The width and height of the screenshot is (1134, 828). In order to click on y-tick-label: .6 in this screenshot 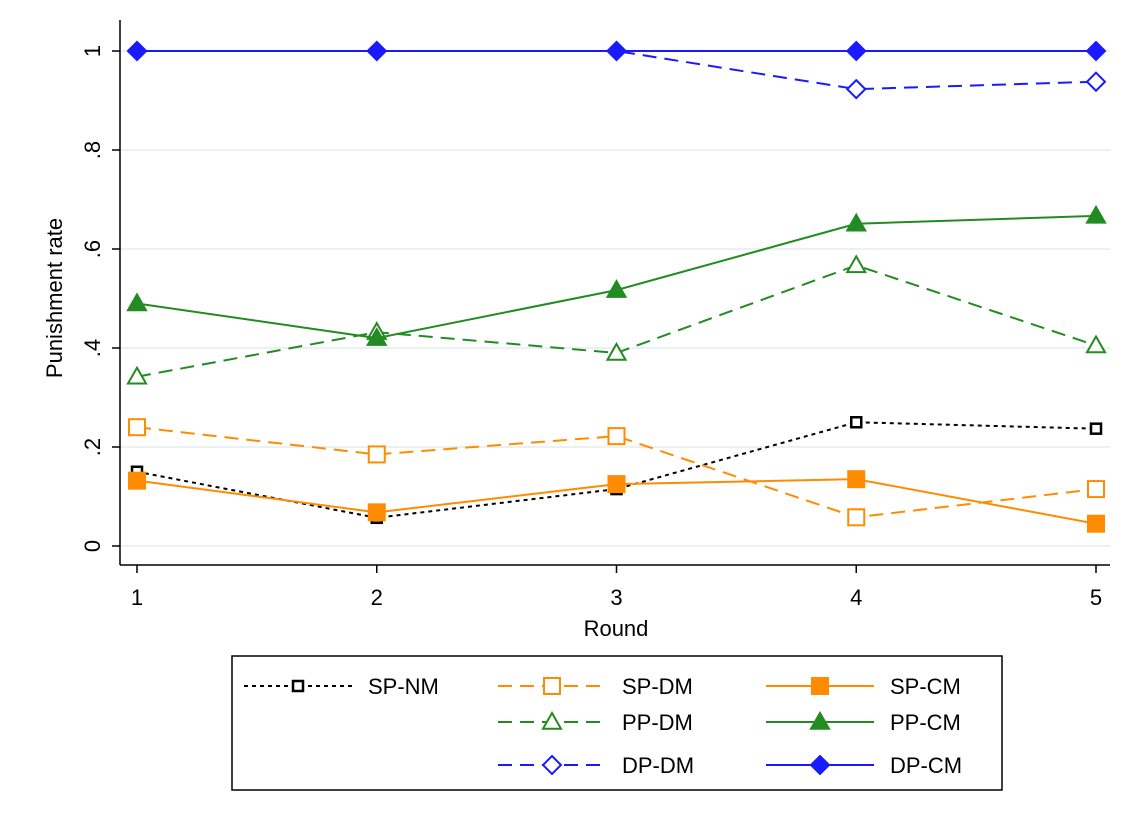, I will do `click(92, 249)`.